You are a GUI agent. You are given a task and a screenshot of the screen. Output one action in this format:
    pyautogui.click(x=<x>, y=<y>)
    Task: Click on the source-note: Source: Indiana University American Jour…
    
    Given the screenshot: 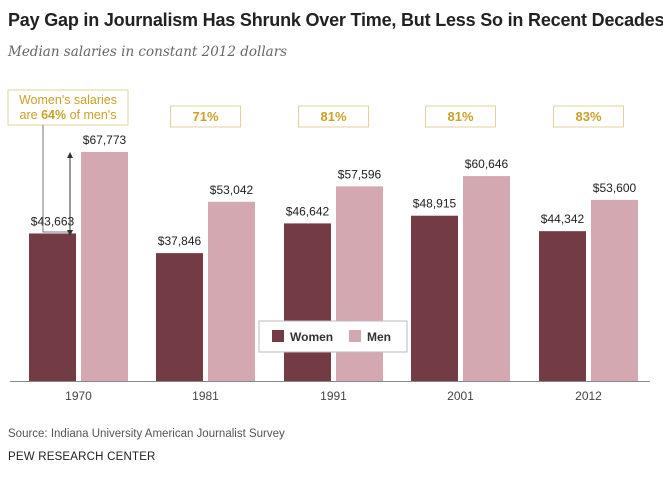 What is the action you would take?
    pyautogui.click(x=146, y=434)
    